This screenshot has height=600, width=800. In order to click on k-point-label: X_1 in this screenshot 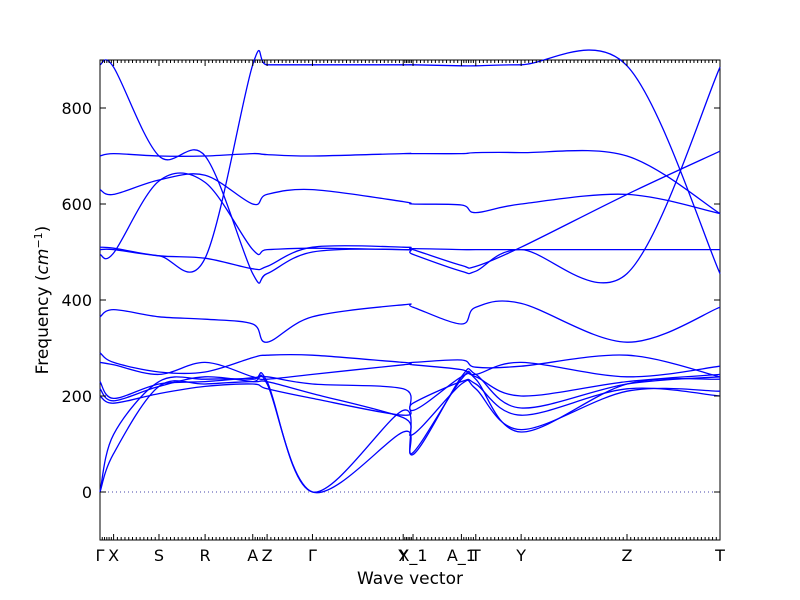, I will do `click(412, 556)`.